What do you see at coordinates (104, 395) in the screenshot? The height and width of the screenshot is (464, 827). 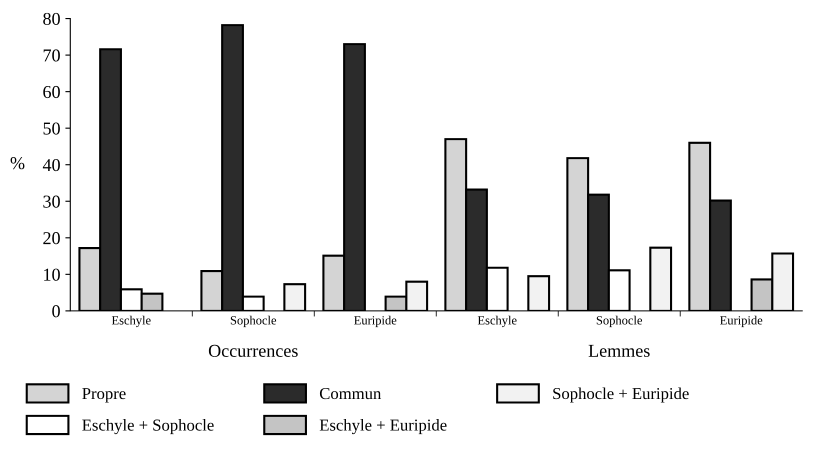 I see `legend-label: Propre` at bounding box center [104, 395].